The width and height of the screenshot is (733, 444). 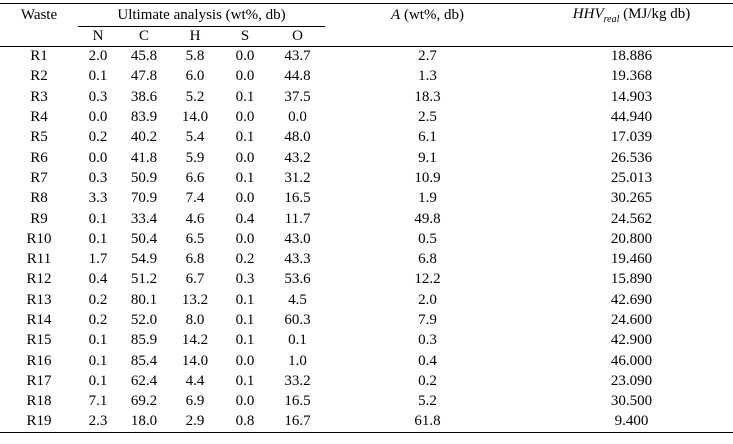 I want to click on table-cell: 5.9, so click(x=195, y=157).